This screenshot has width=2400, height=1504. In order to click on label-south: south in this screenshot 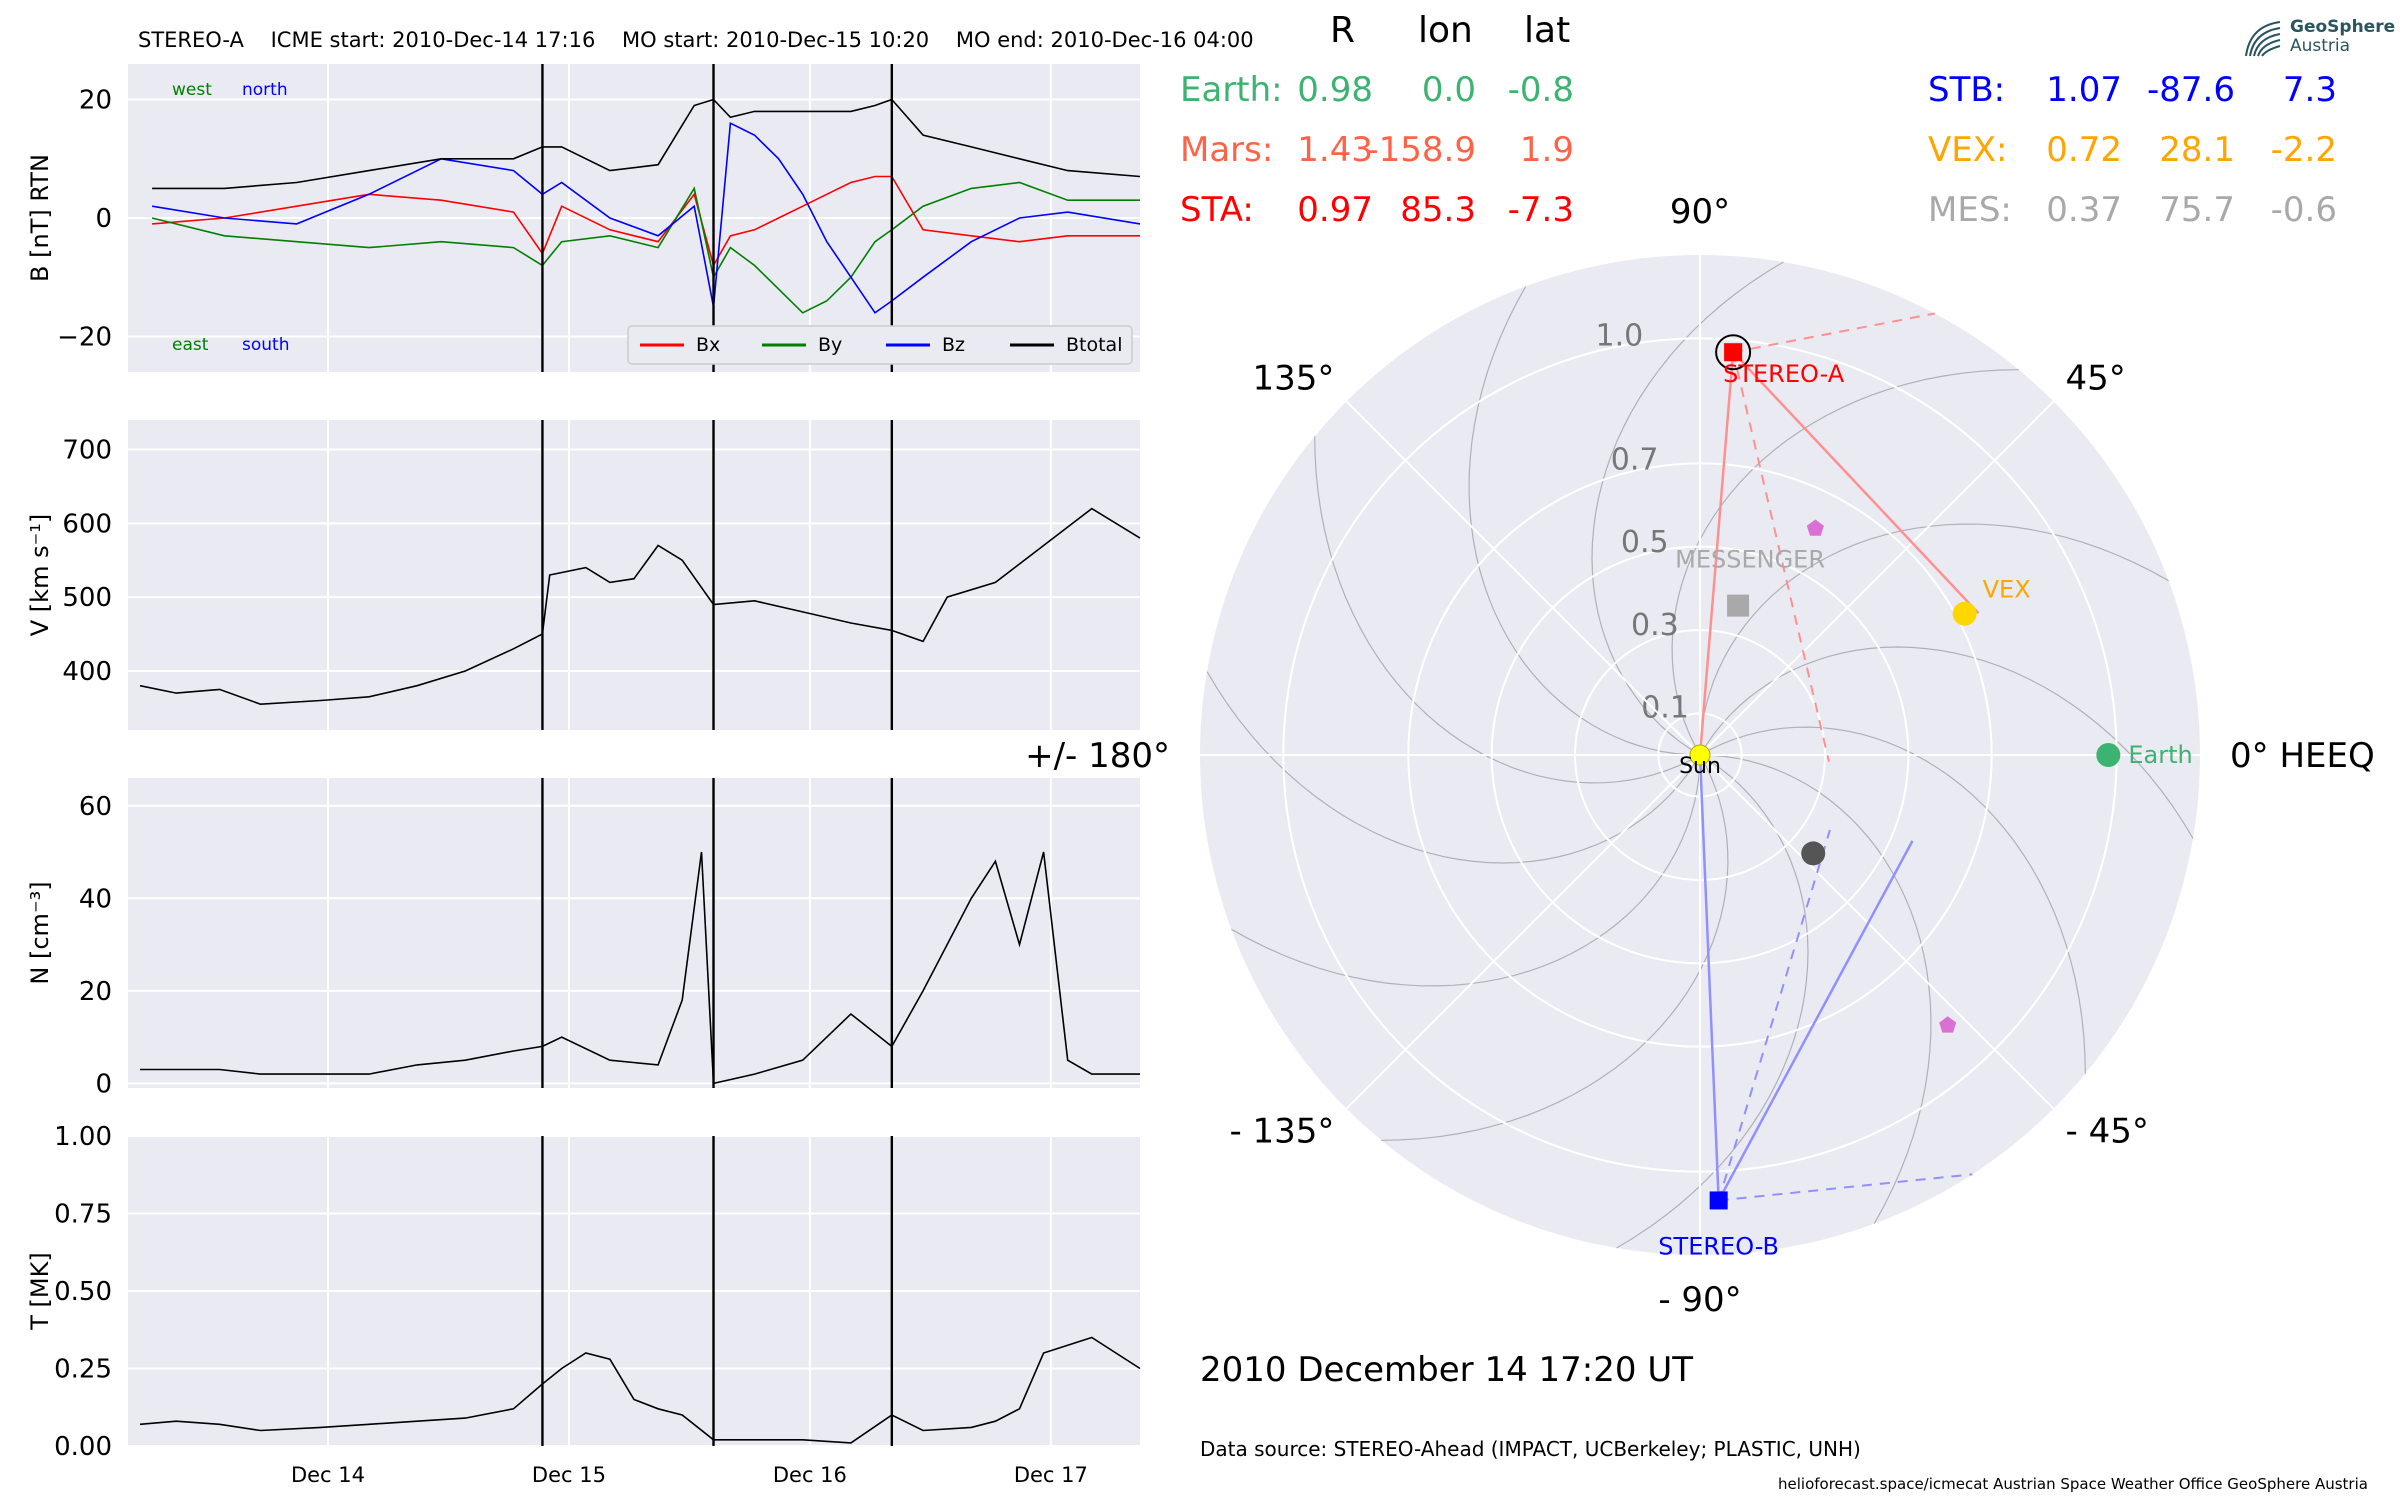, I will do `click(265, 345)`.